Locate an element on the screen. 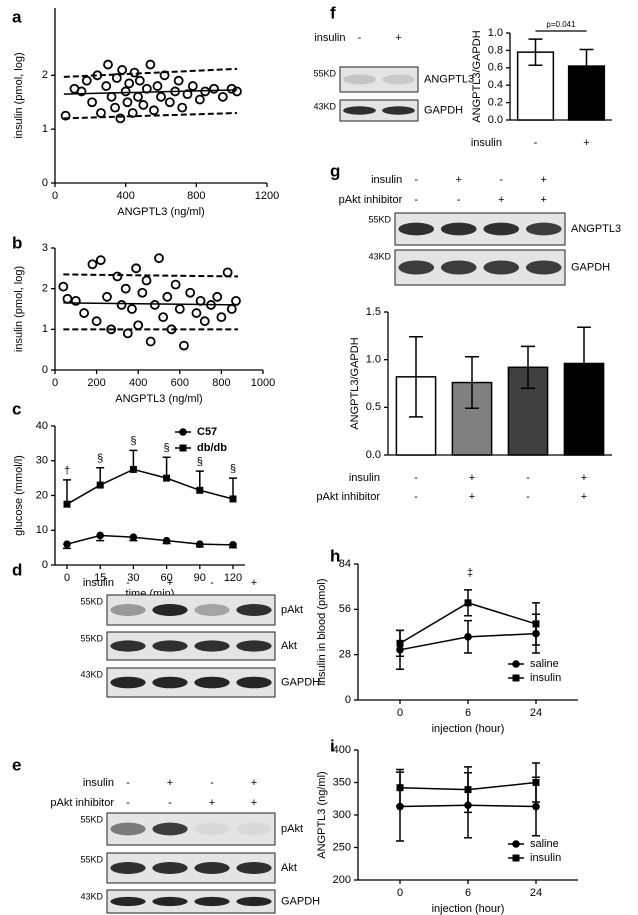  x-tick-label: 0 is located at coordinates (55, 383).